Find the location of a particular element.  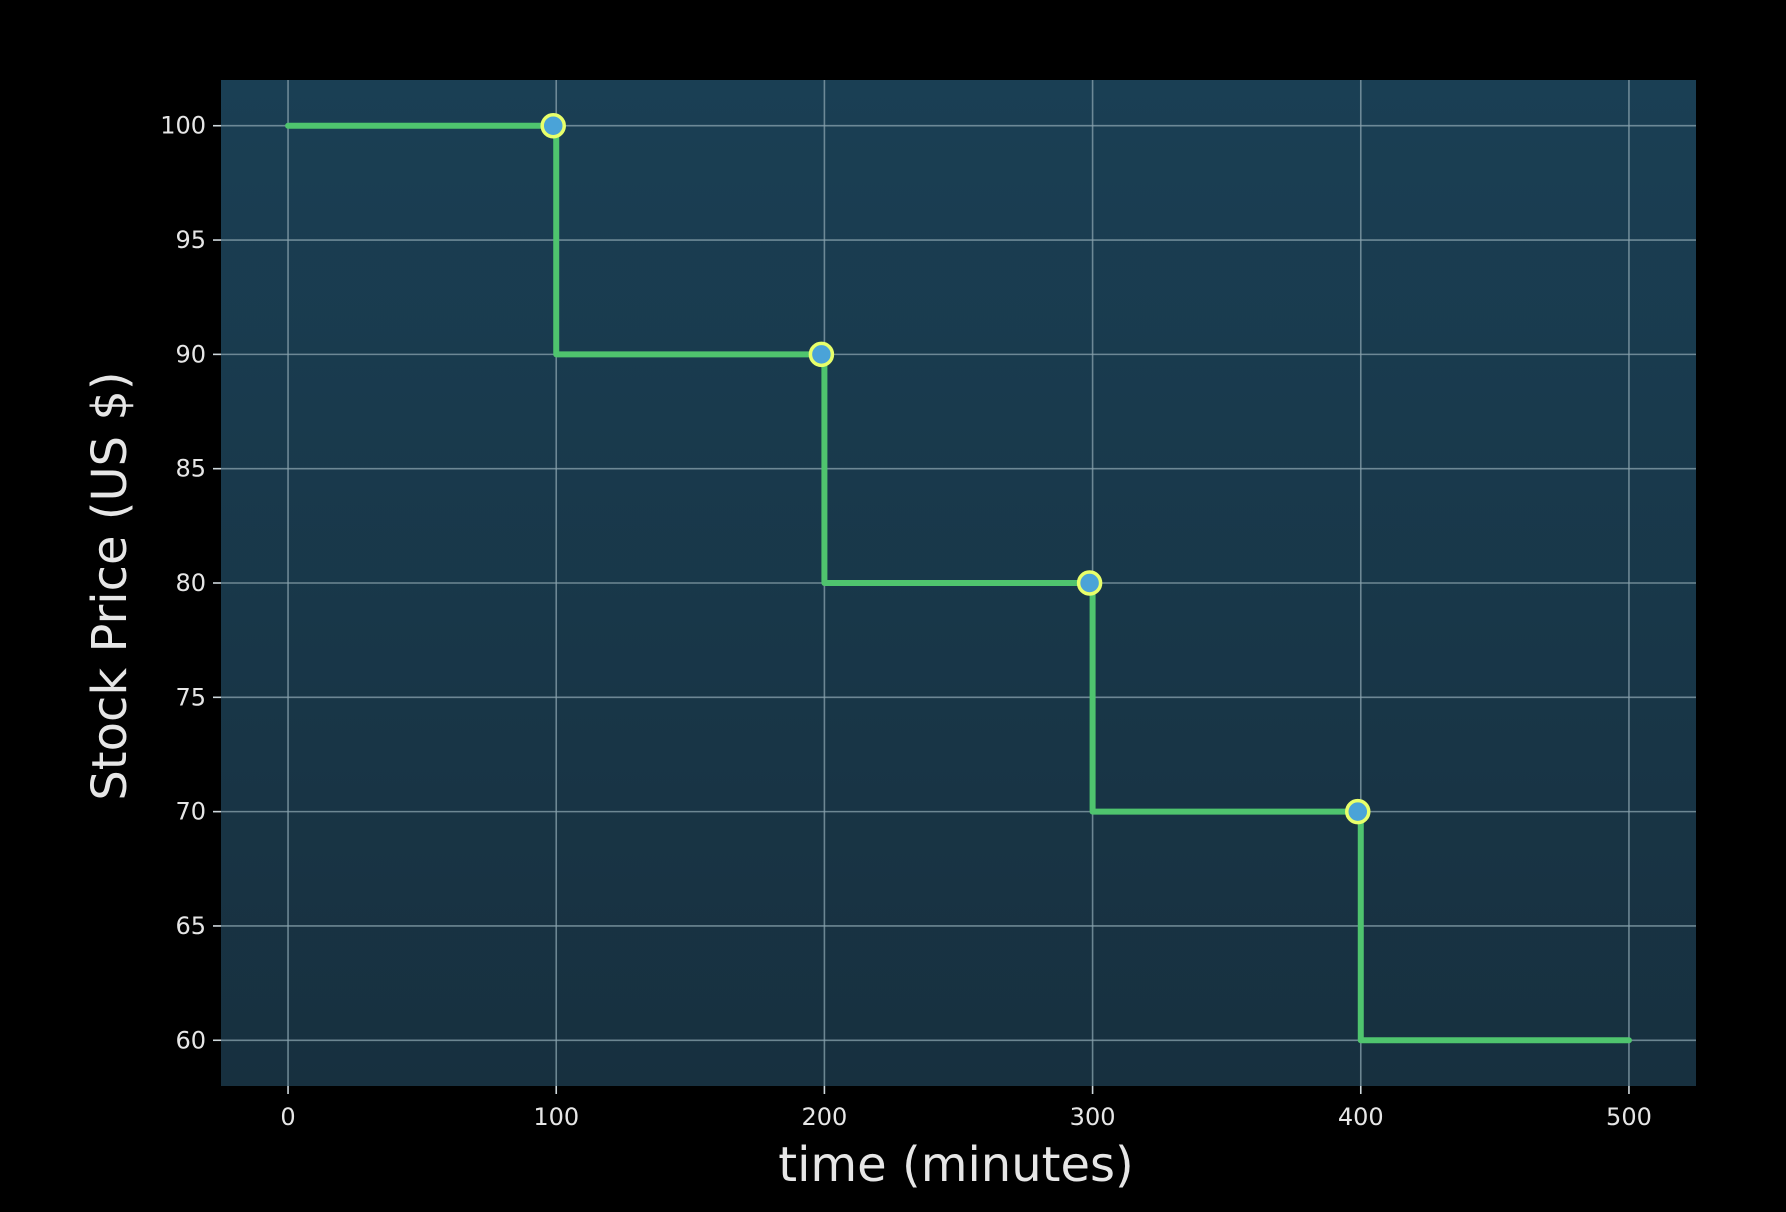

y-tick-label: 90 is located at coordinates (190, 354).